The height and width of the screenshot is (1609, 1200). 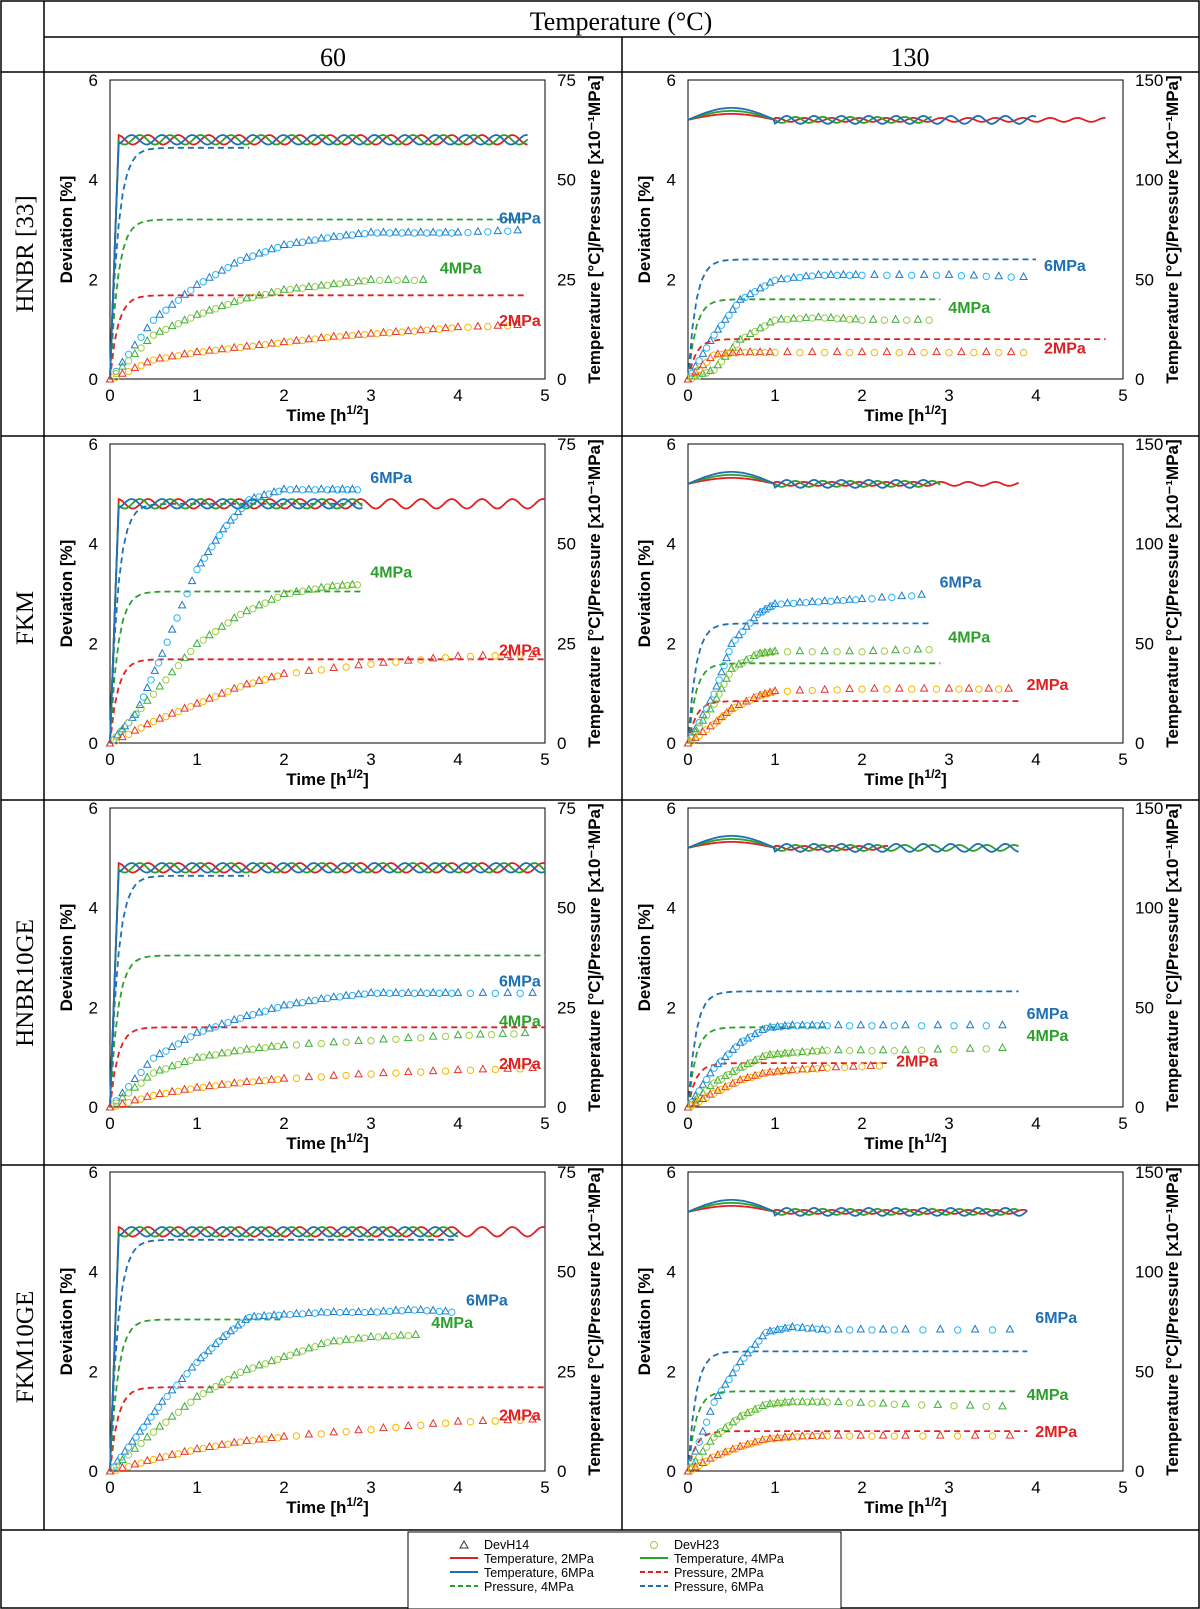 I want to click on y-axis-label: Deviation [%], so click(x=644, y=594).